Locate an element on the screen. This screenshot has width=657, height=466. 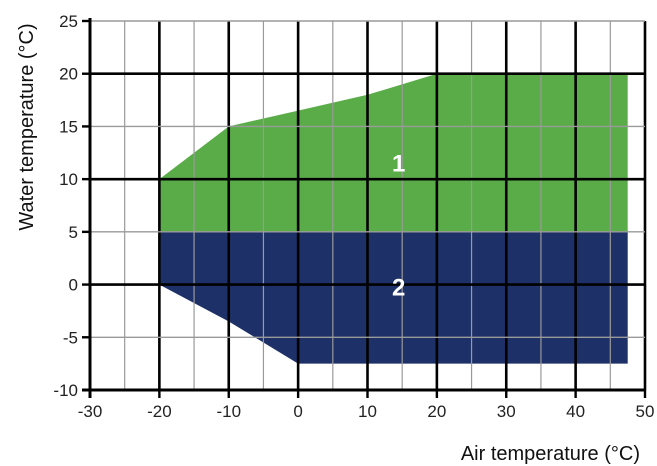
y-tick-label: 25 is located at coordinates (68, 21).